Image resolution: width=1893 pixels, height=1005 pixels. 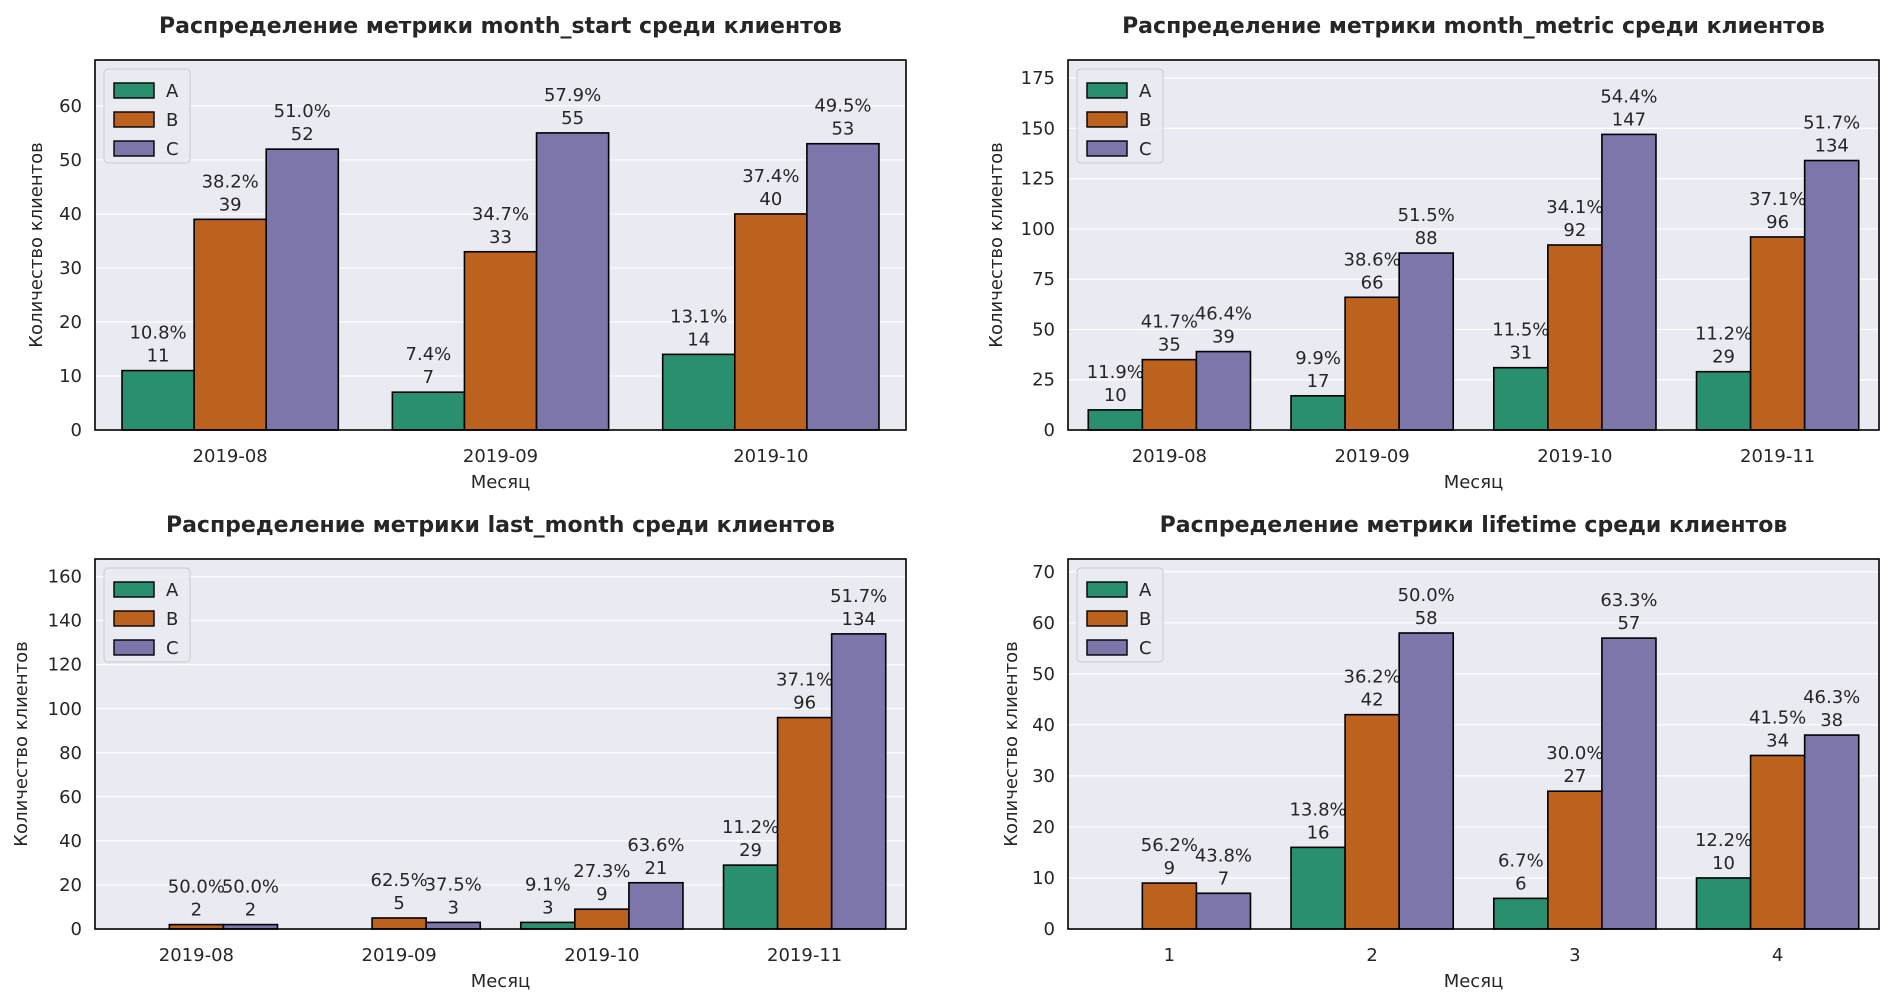 I want to click on x-tick-label: 3, so click(x=1574, y=955).